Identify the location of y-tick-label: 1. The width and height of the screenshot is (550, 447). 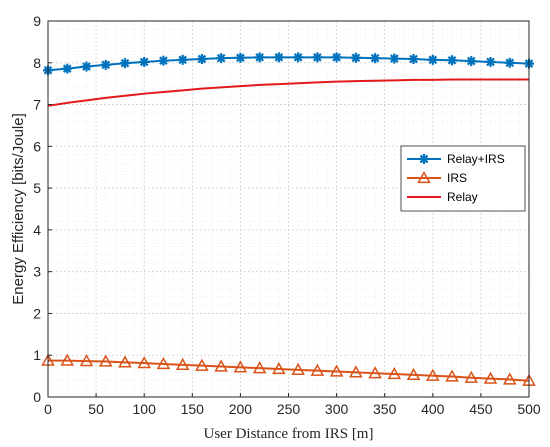
(37, 355).